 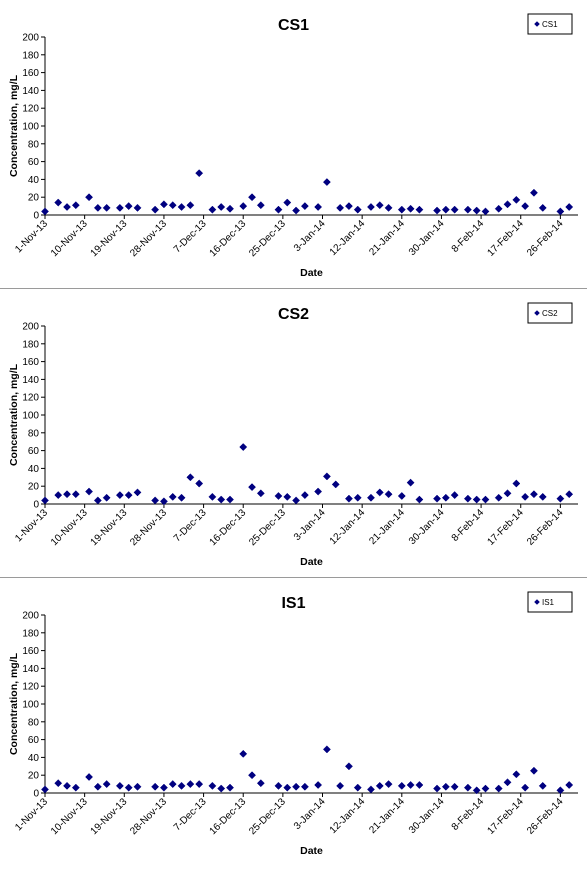 I want to click on legend: IS1, so click(x=550, y=602).